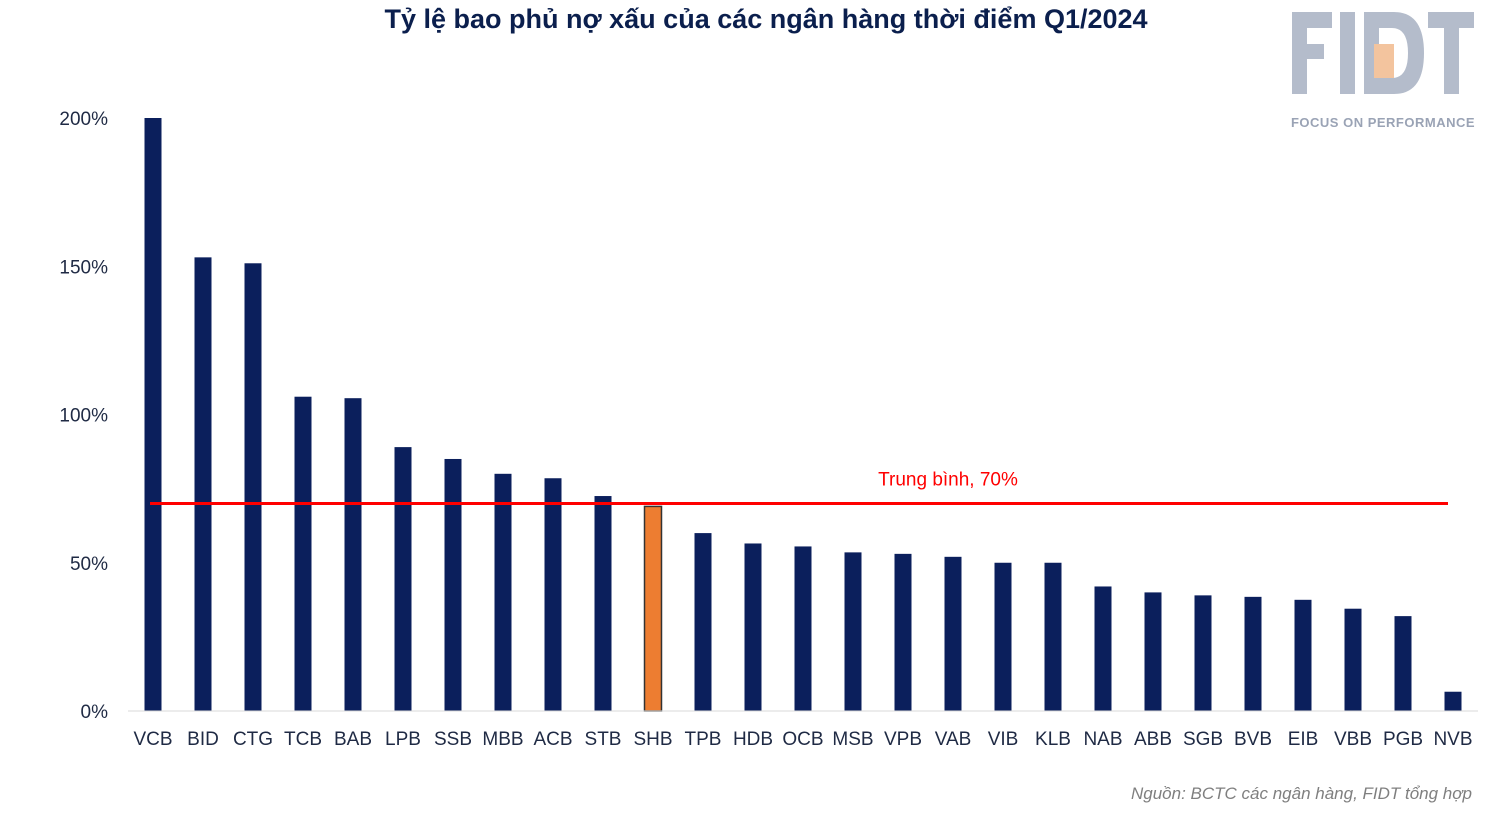  I want to click on bar-mbb, so click(503, 592).